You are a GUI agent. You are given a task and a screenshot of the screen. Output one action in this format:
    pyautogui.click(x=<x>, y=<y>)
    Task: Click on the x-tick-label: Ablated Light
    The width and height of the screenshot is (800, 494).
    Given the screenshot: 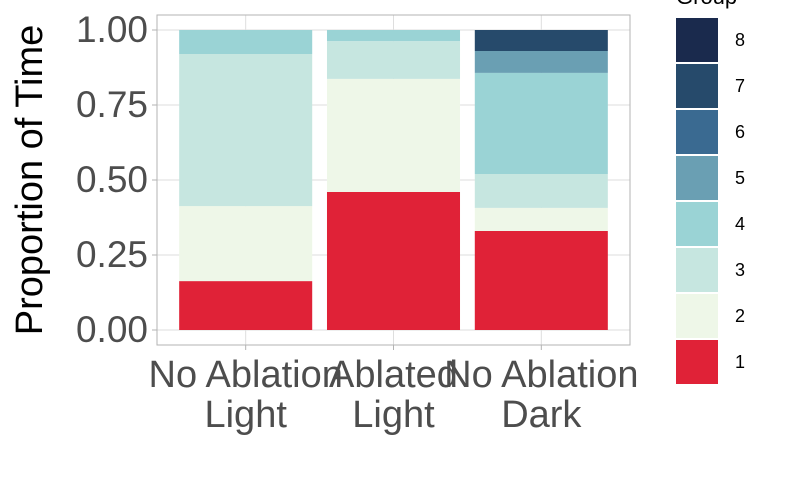 What is the action you would take?
    pyautogui.click(x=393, y=395)
    